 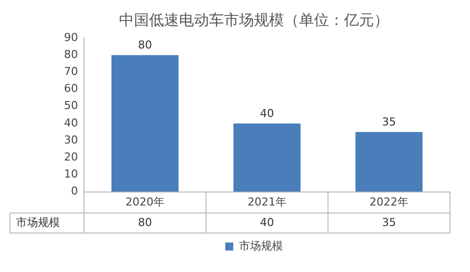 What do you see at coordinates (71, 174) in the screenshot?
I see `y-tick-label: 10` at bounding box center [71, 174].